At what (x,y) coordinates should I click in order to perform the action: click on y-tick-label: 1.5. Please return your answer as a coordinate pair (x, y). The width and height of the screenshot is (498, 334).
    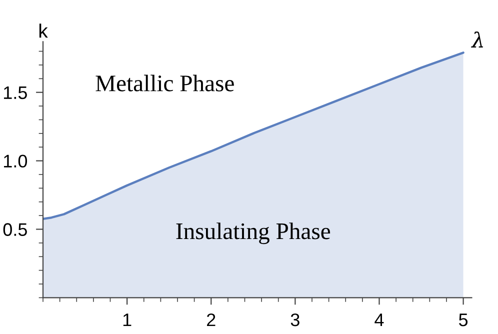
    Looking at the image, I should click on (15, 93).